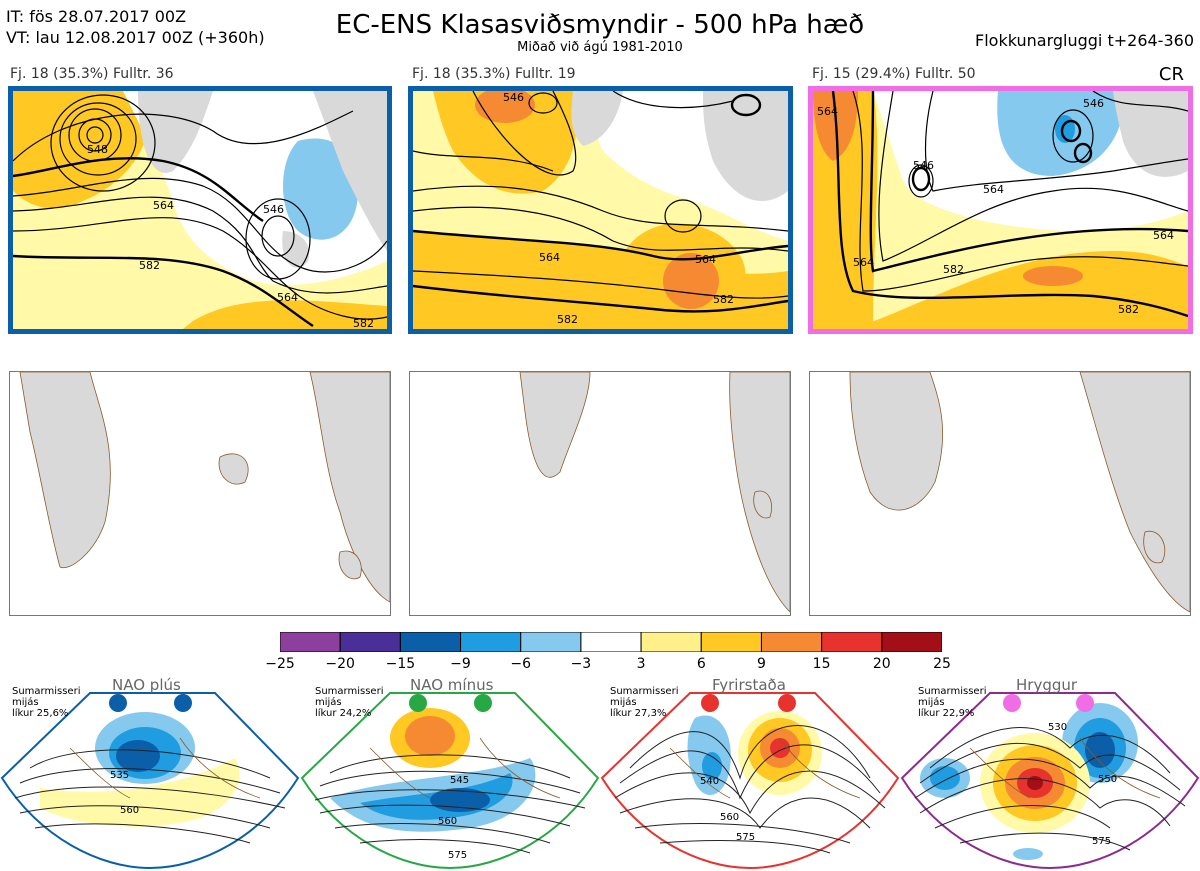  What do you see at coordinates (581, 664) in the screenshot?
I see `colorbar-tick-label: −3` at bounding box center [581, 664].